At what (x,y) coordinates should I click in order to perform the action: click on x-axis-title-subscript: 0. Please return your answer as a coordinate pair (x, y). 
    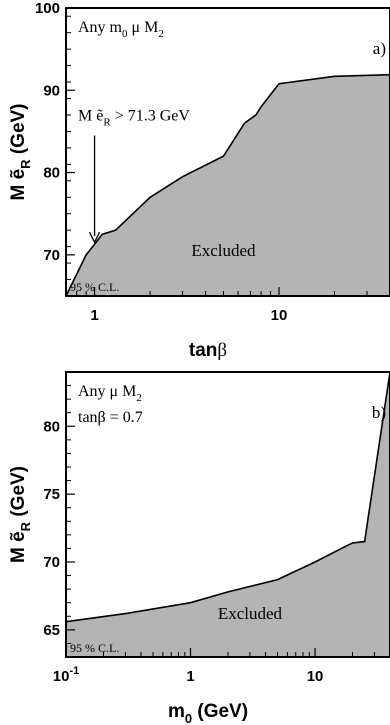
    Looking at the image, I should click on (188, 718).